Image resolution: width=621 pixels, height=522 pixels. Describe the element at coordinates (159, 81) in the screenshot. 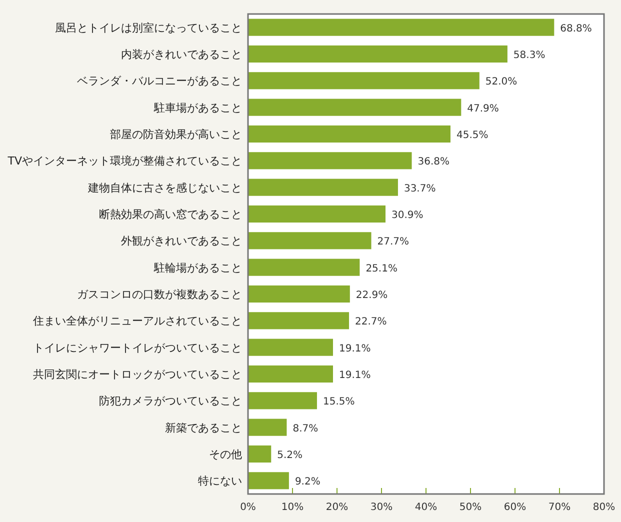

I see `y-tick-label: ベランダ・バルコニーがあること` at that location.